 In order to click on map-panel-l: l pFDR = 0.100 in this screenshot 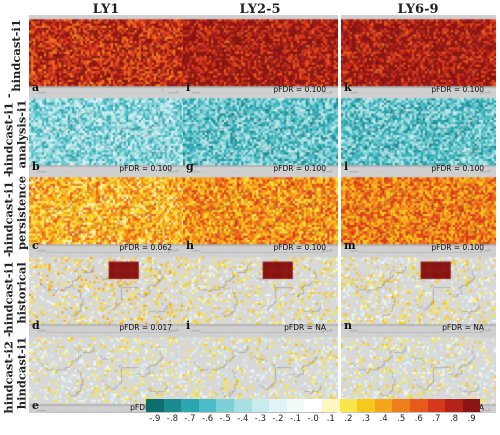, I will do `click(418, 134)`.